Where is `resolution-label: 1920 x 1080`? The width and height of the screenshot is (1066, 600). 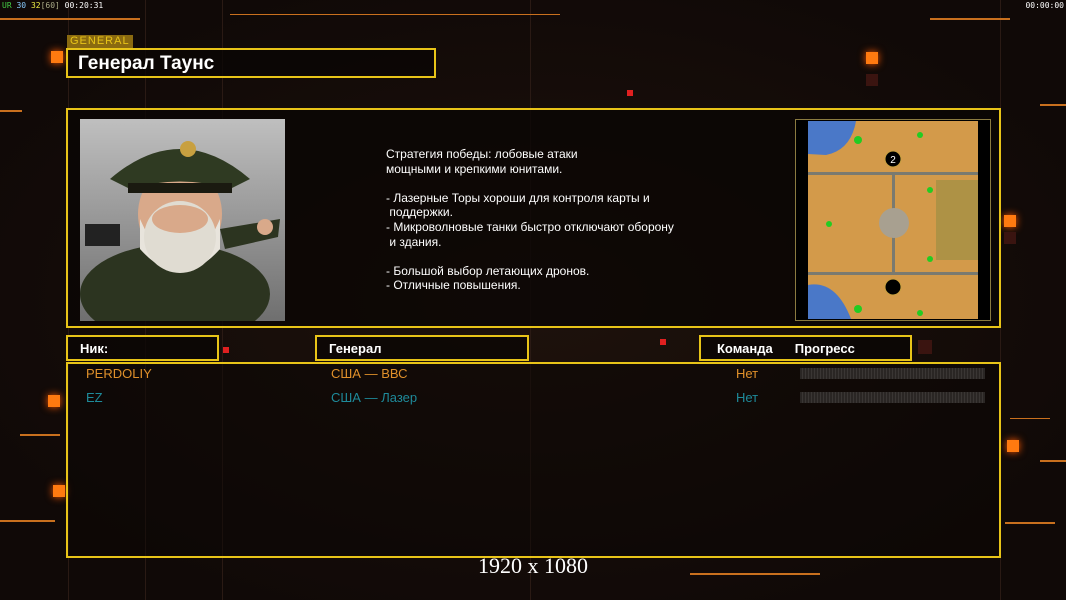 resolution-label: 1920 x 1080 is located at coordinates (533, 565).